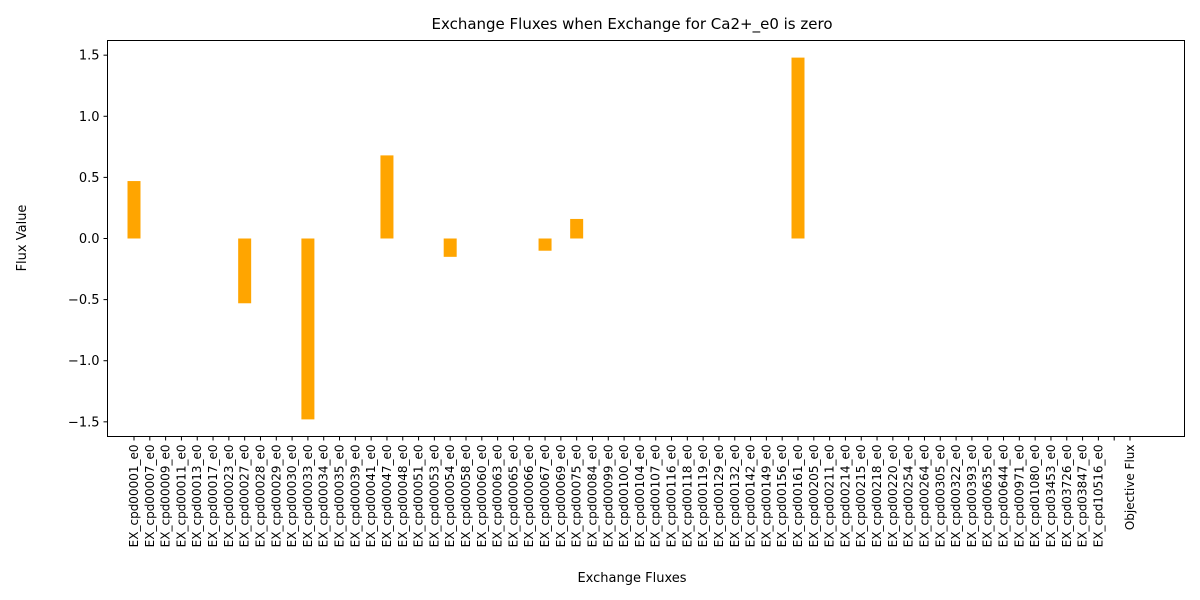 Image resolution: width=1200 pixels, height=600 pixels. What do you see at coordinates (972, 496) in the screenshot?
I see `x-tick-label: EX_cpd00393_e0` at bounding box center [972, 496].